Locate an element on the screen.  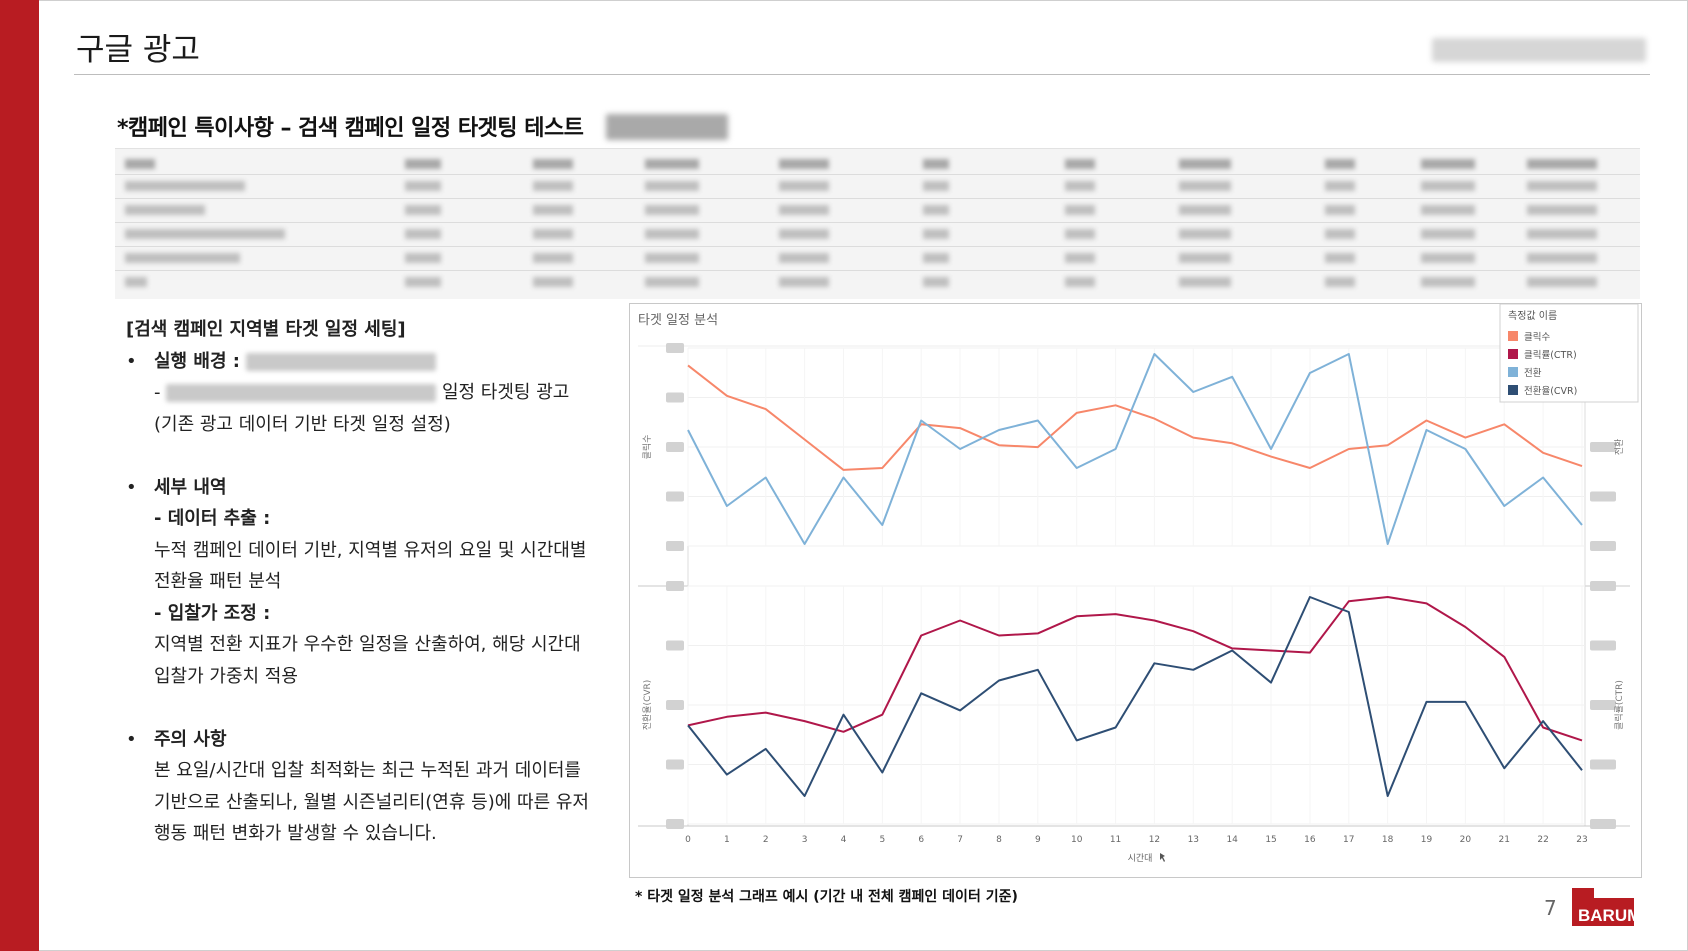
chart-title: 타겟 일정 분석 is located at coordinates (678, 320).